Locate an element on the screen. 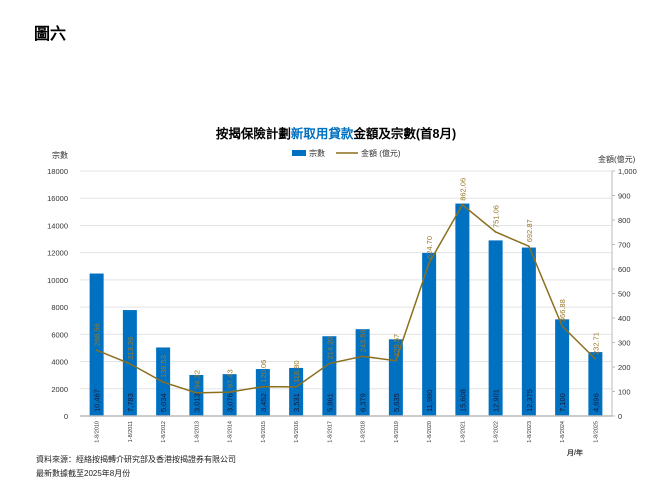 The image size is (652, 502). right-tick-label: 1,000 is located at coordinates (627, 171).